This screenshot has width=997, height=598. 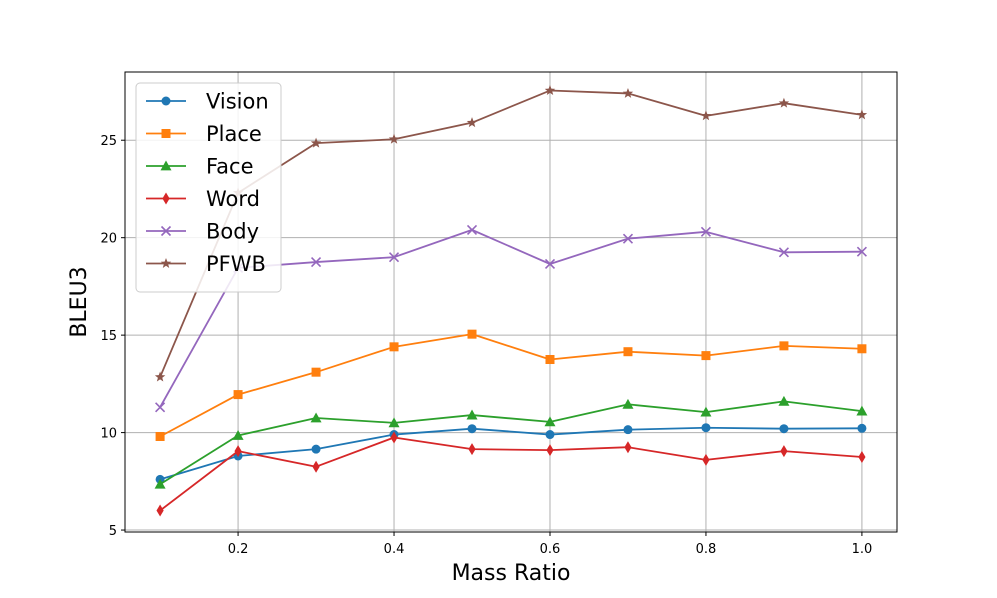 I want to click on series-vision, so click(x=511, y=453).